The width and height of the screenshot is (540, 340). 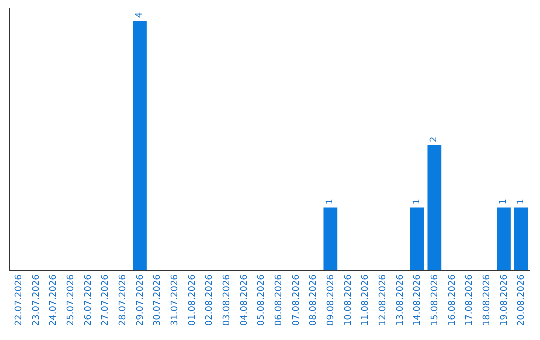 I want to click on x-tick-label: 23.07.2026, so click(x=37, y=300).